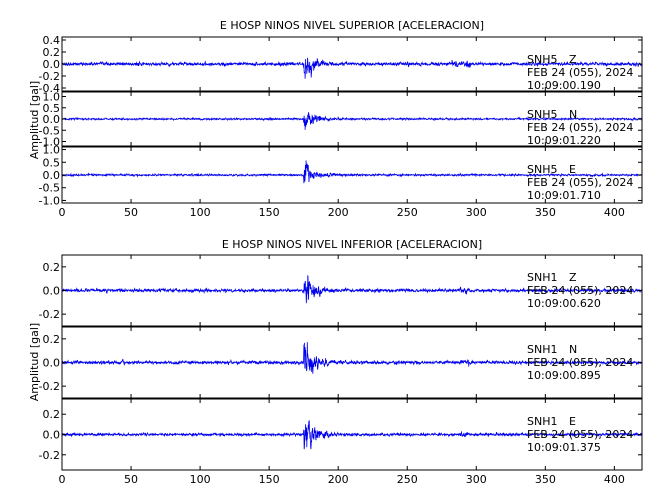 The image size is (650, 500). What do you see at coordinates (52, 40) in the screenshot?
I see `y-tick-label: 0.4` at bounding box center [52, 40].